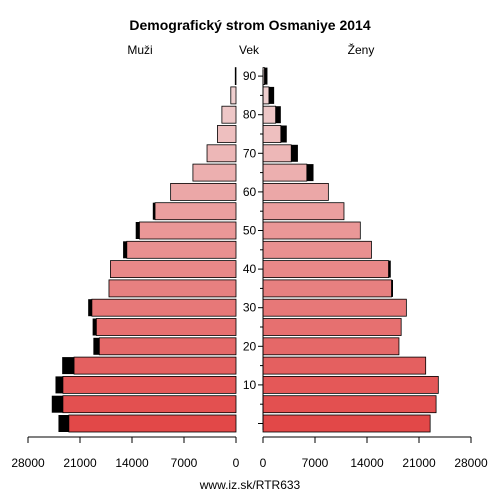 Image resolution: width=500 pixels, height=500 pixels. What do you see at coordinates (249, 50) in the screenshot?
I see `center-label: Vek` at bounding box center [249, 50].